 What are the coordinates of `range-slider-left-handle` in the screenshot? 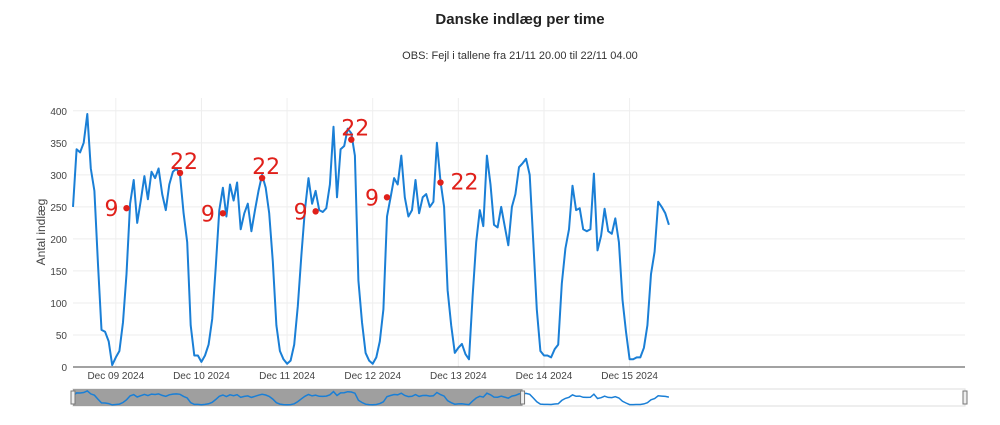 It's located at (73, 397).